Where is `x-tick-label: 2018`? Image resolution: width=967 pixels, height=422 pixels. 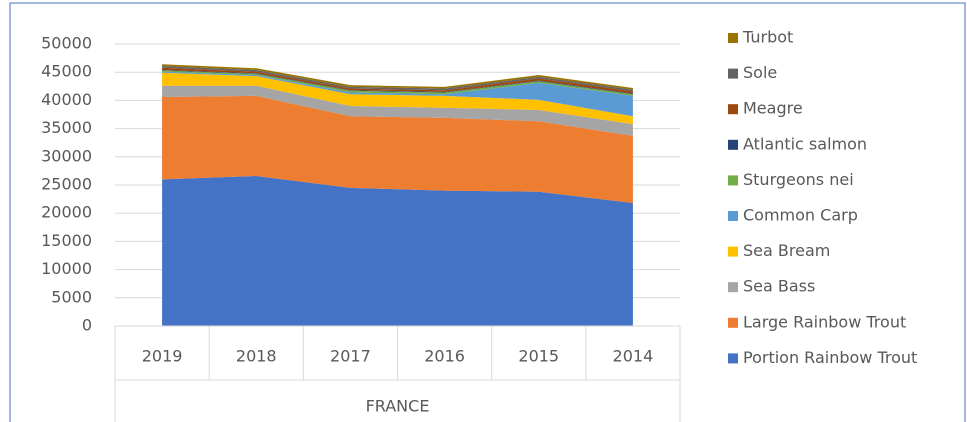 x-tick-label: 2018 is located at coordinates (256, 356).